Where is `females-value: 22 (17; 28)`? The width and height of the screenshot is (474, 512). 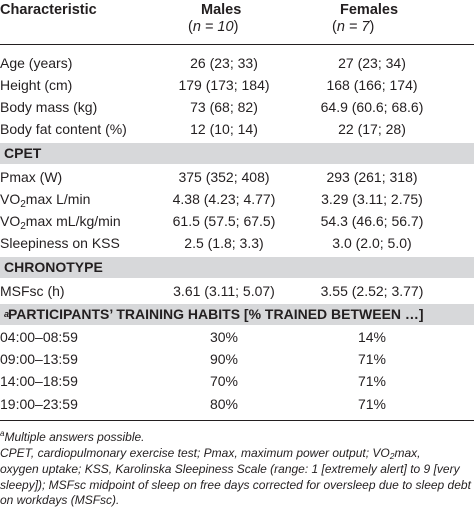
females-value: 22 (17; 28) is located at coordinates (372, 129).